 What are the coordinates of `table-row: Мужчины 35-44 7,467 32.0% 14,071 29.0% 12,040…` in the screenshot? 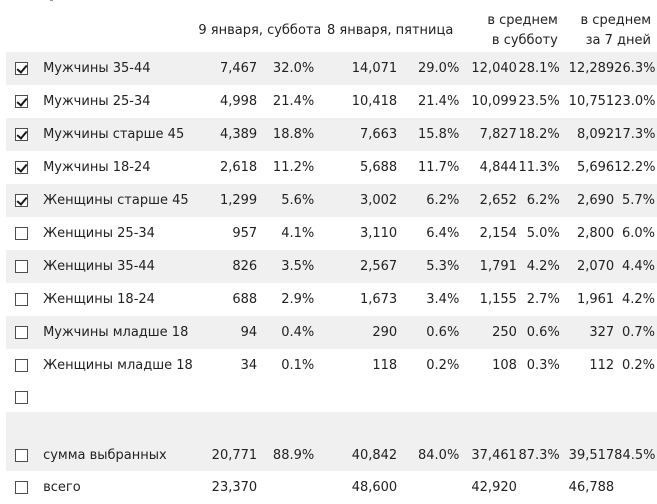 It's located at (331, 68).